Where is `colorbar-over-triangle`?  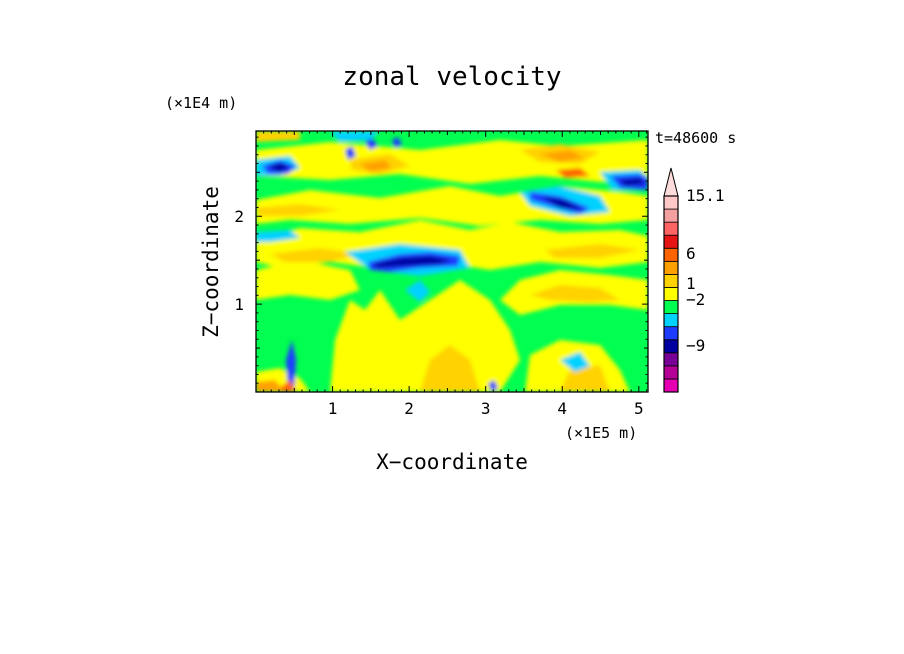
colorbar-over-triangle is located at coordinates (671, 182).